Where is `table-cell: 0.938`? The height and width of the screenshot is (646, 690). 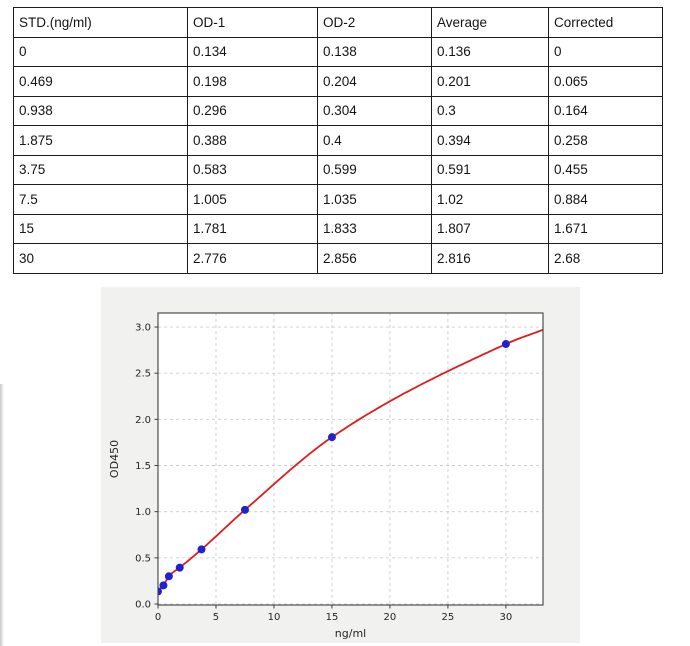
table-cell: 0.938 is located at coordinates (100, 110).